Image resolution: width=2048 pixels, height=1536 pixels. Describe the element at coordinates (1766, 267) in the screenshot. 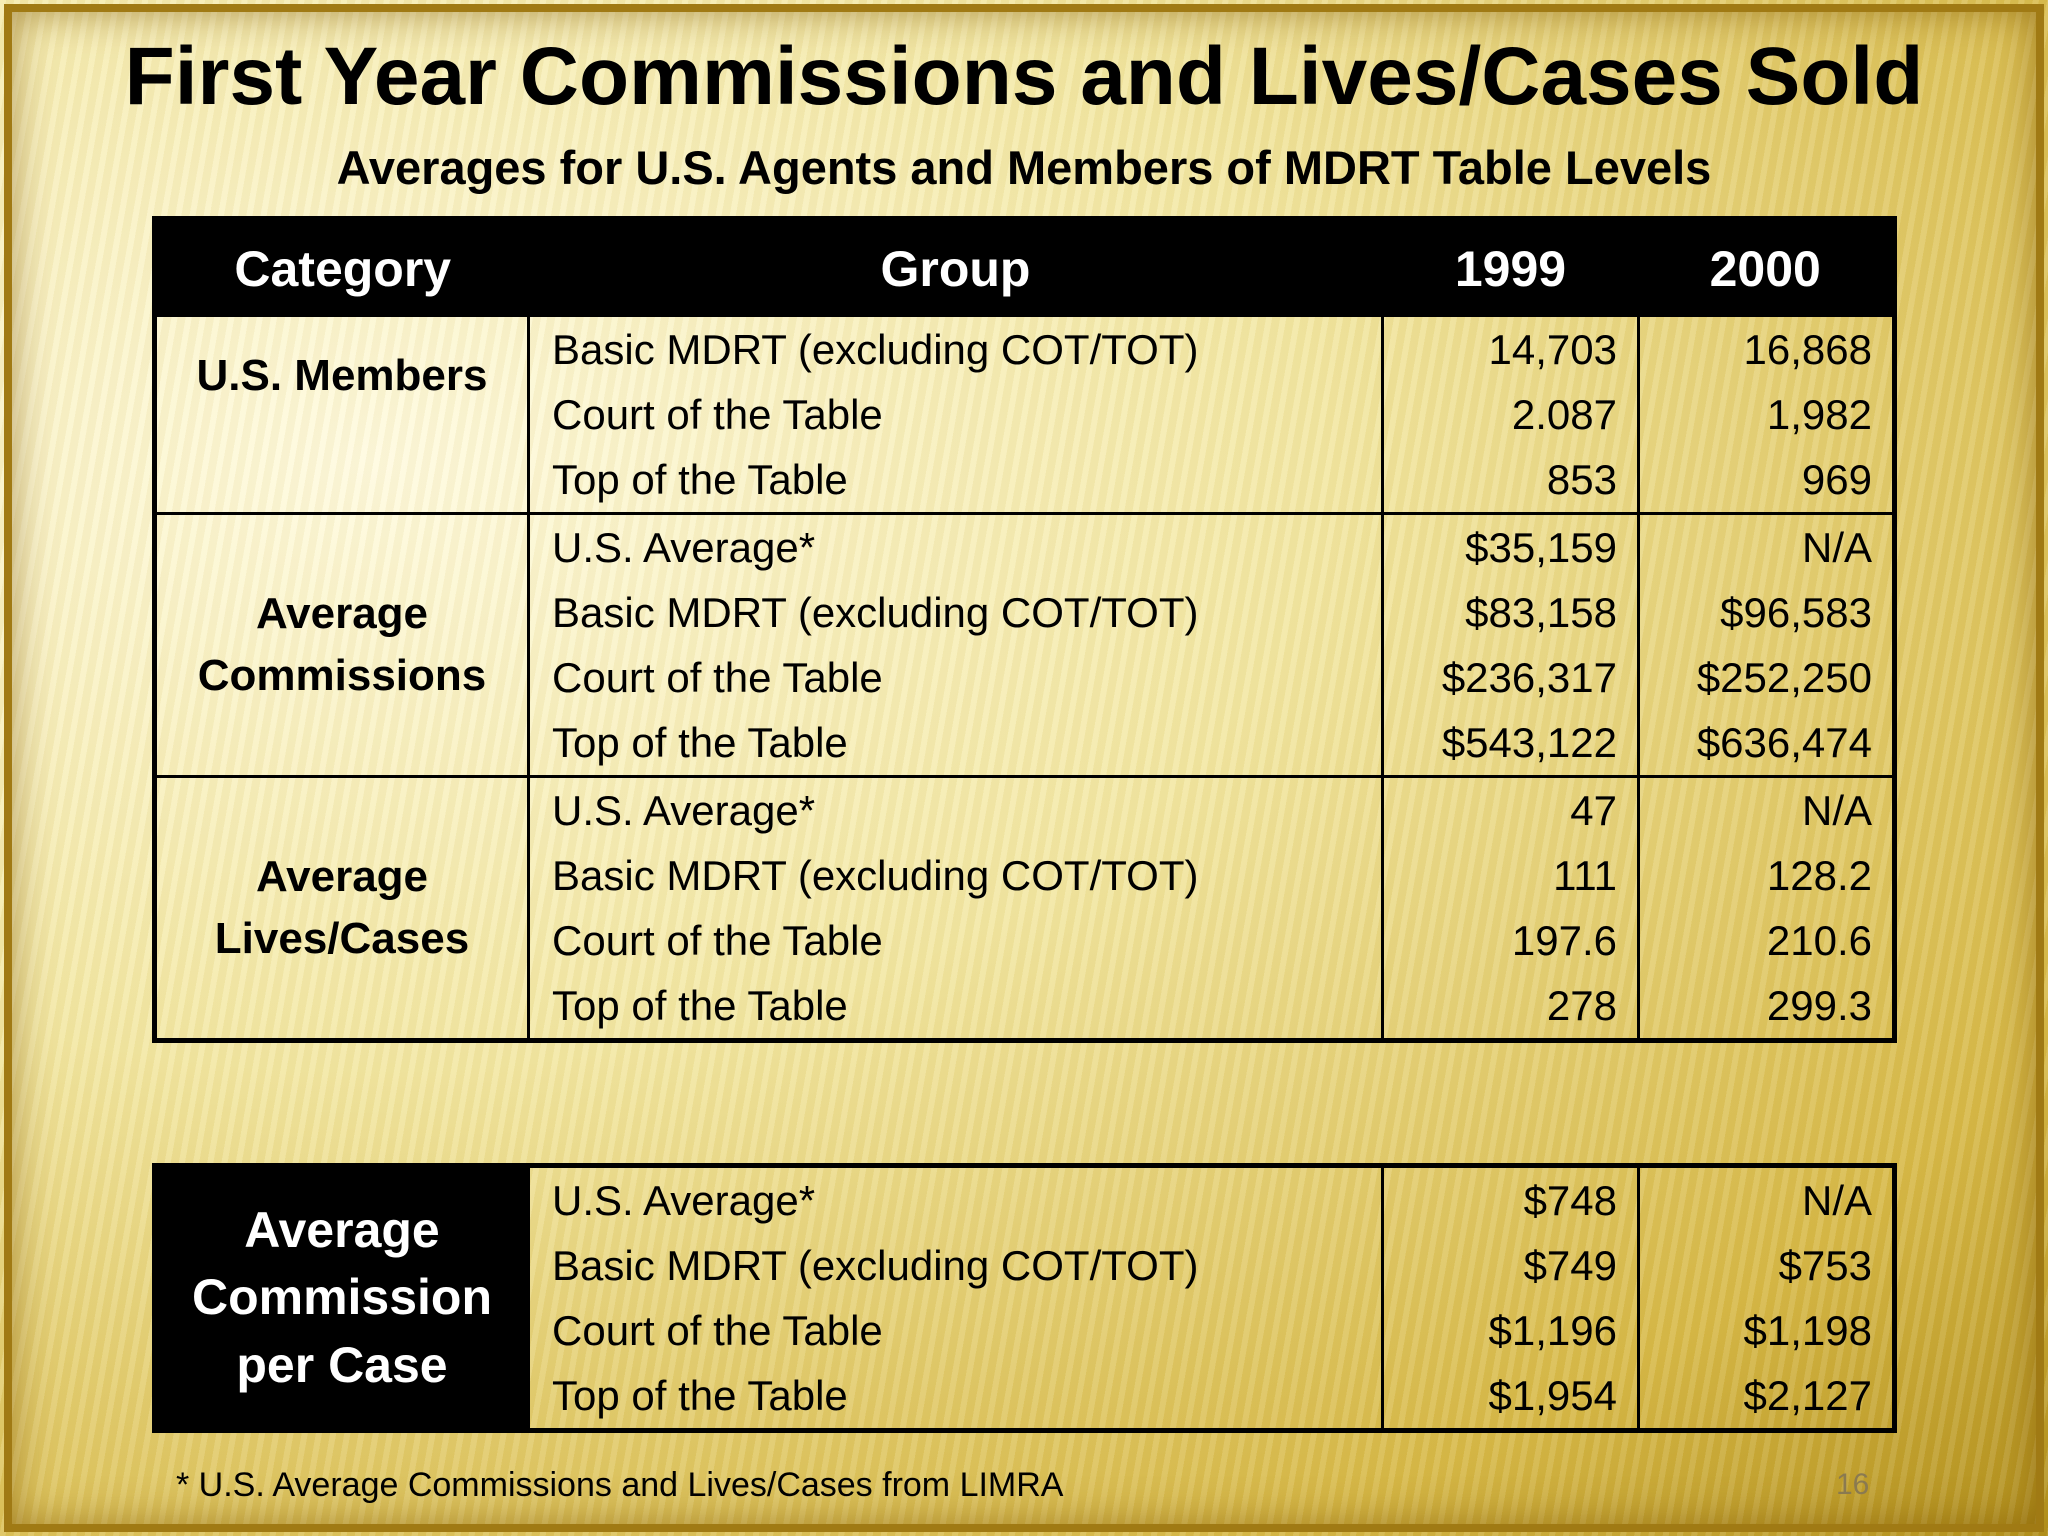

I see `header-2000: 2000` at that location.